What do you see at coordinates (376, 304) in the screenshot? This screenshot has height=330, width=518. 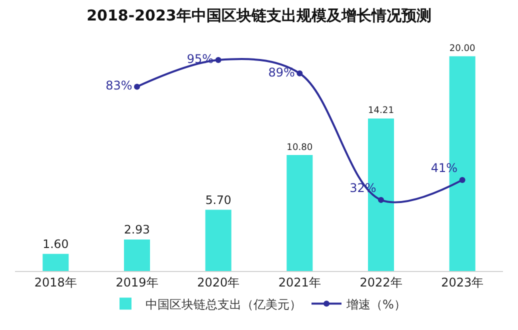 I see `legend-label: 增速（%）` at bounding box center [376, 304].